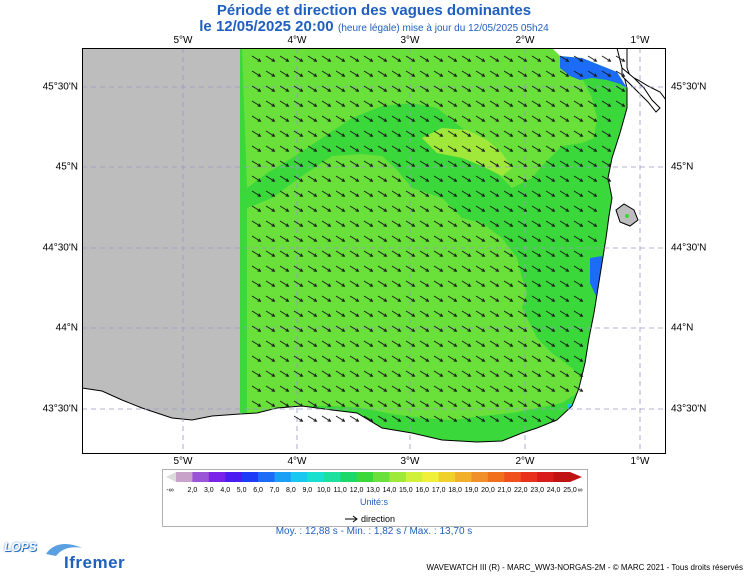  What do you see at coordinates (422, 490) in the screenshot?
I see `scale-label: 16,0` at bounding box center [422, 490].